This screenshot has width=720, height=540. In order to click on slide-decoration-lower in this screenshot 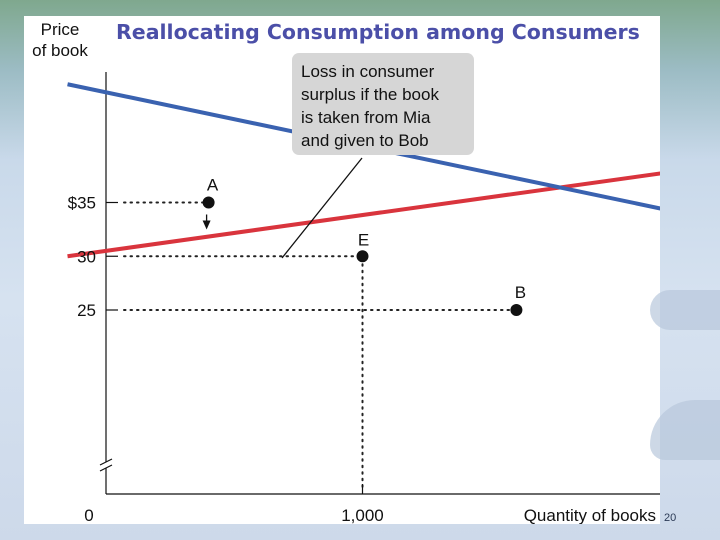, I will do `click(685, 430)`.